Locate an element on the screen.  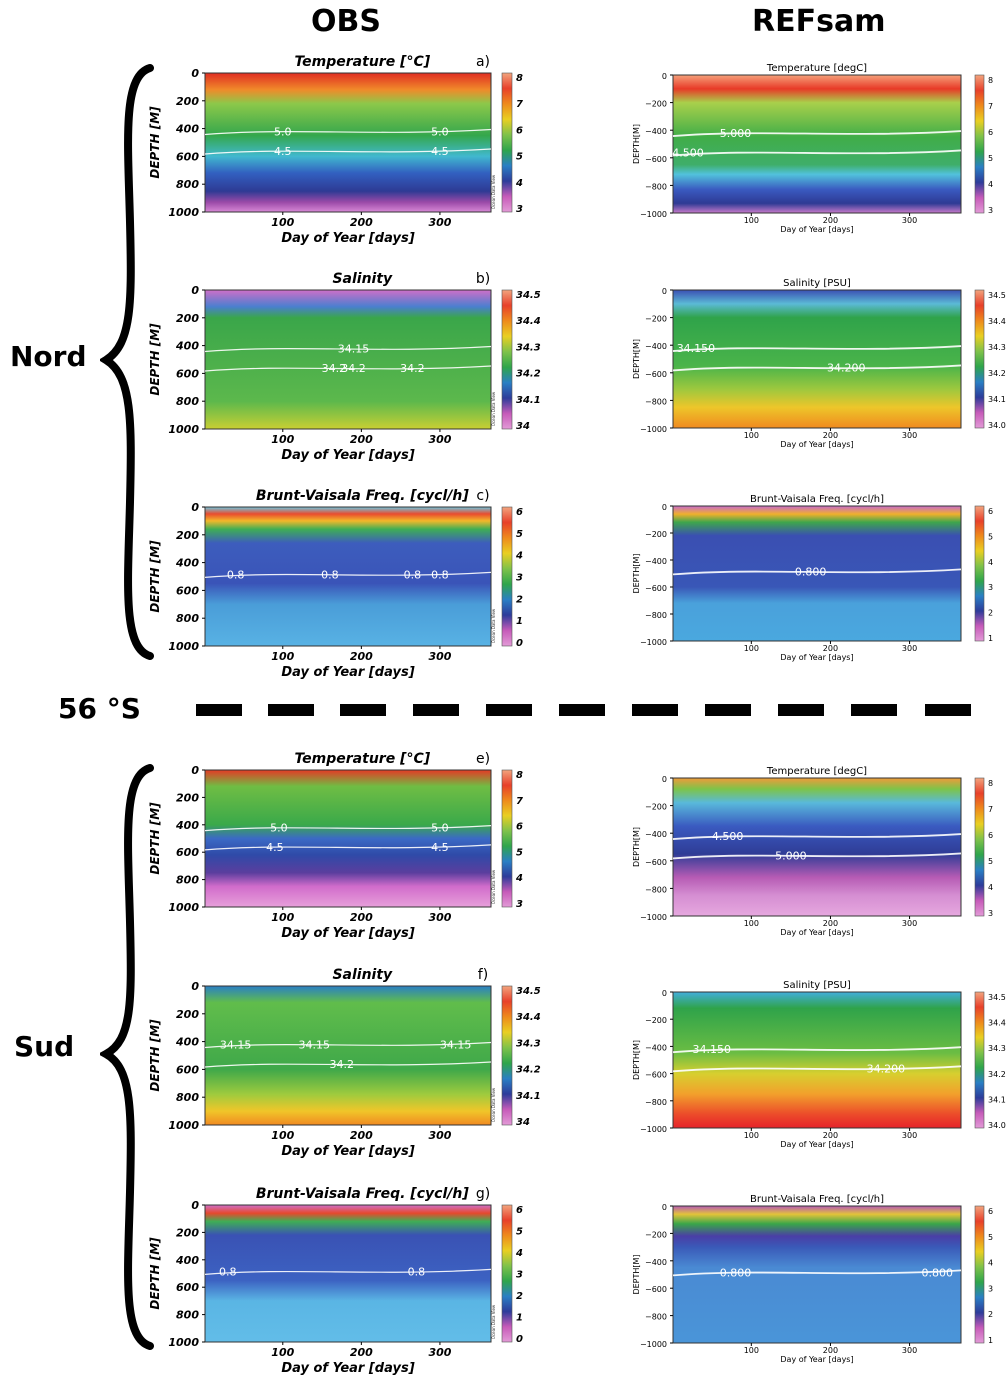
y-tick-label: 800 is located at coordinates (187, 1315).